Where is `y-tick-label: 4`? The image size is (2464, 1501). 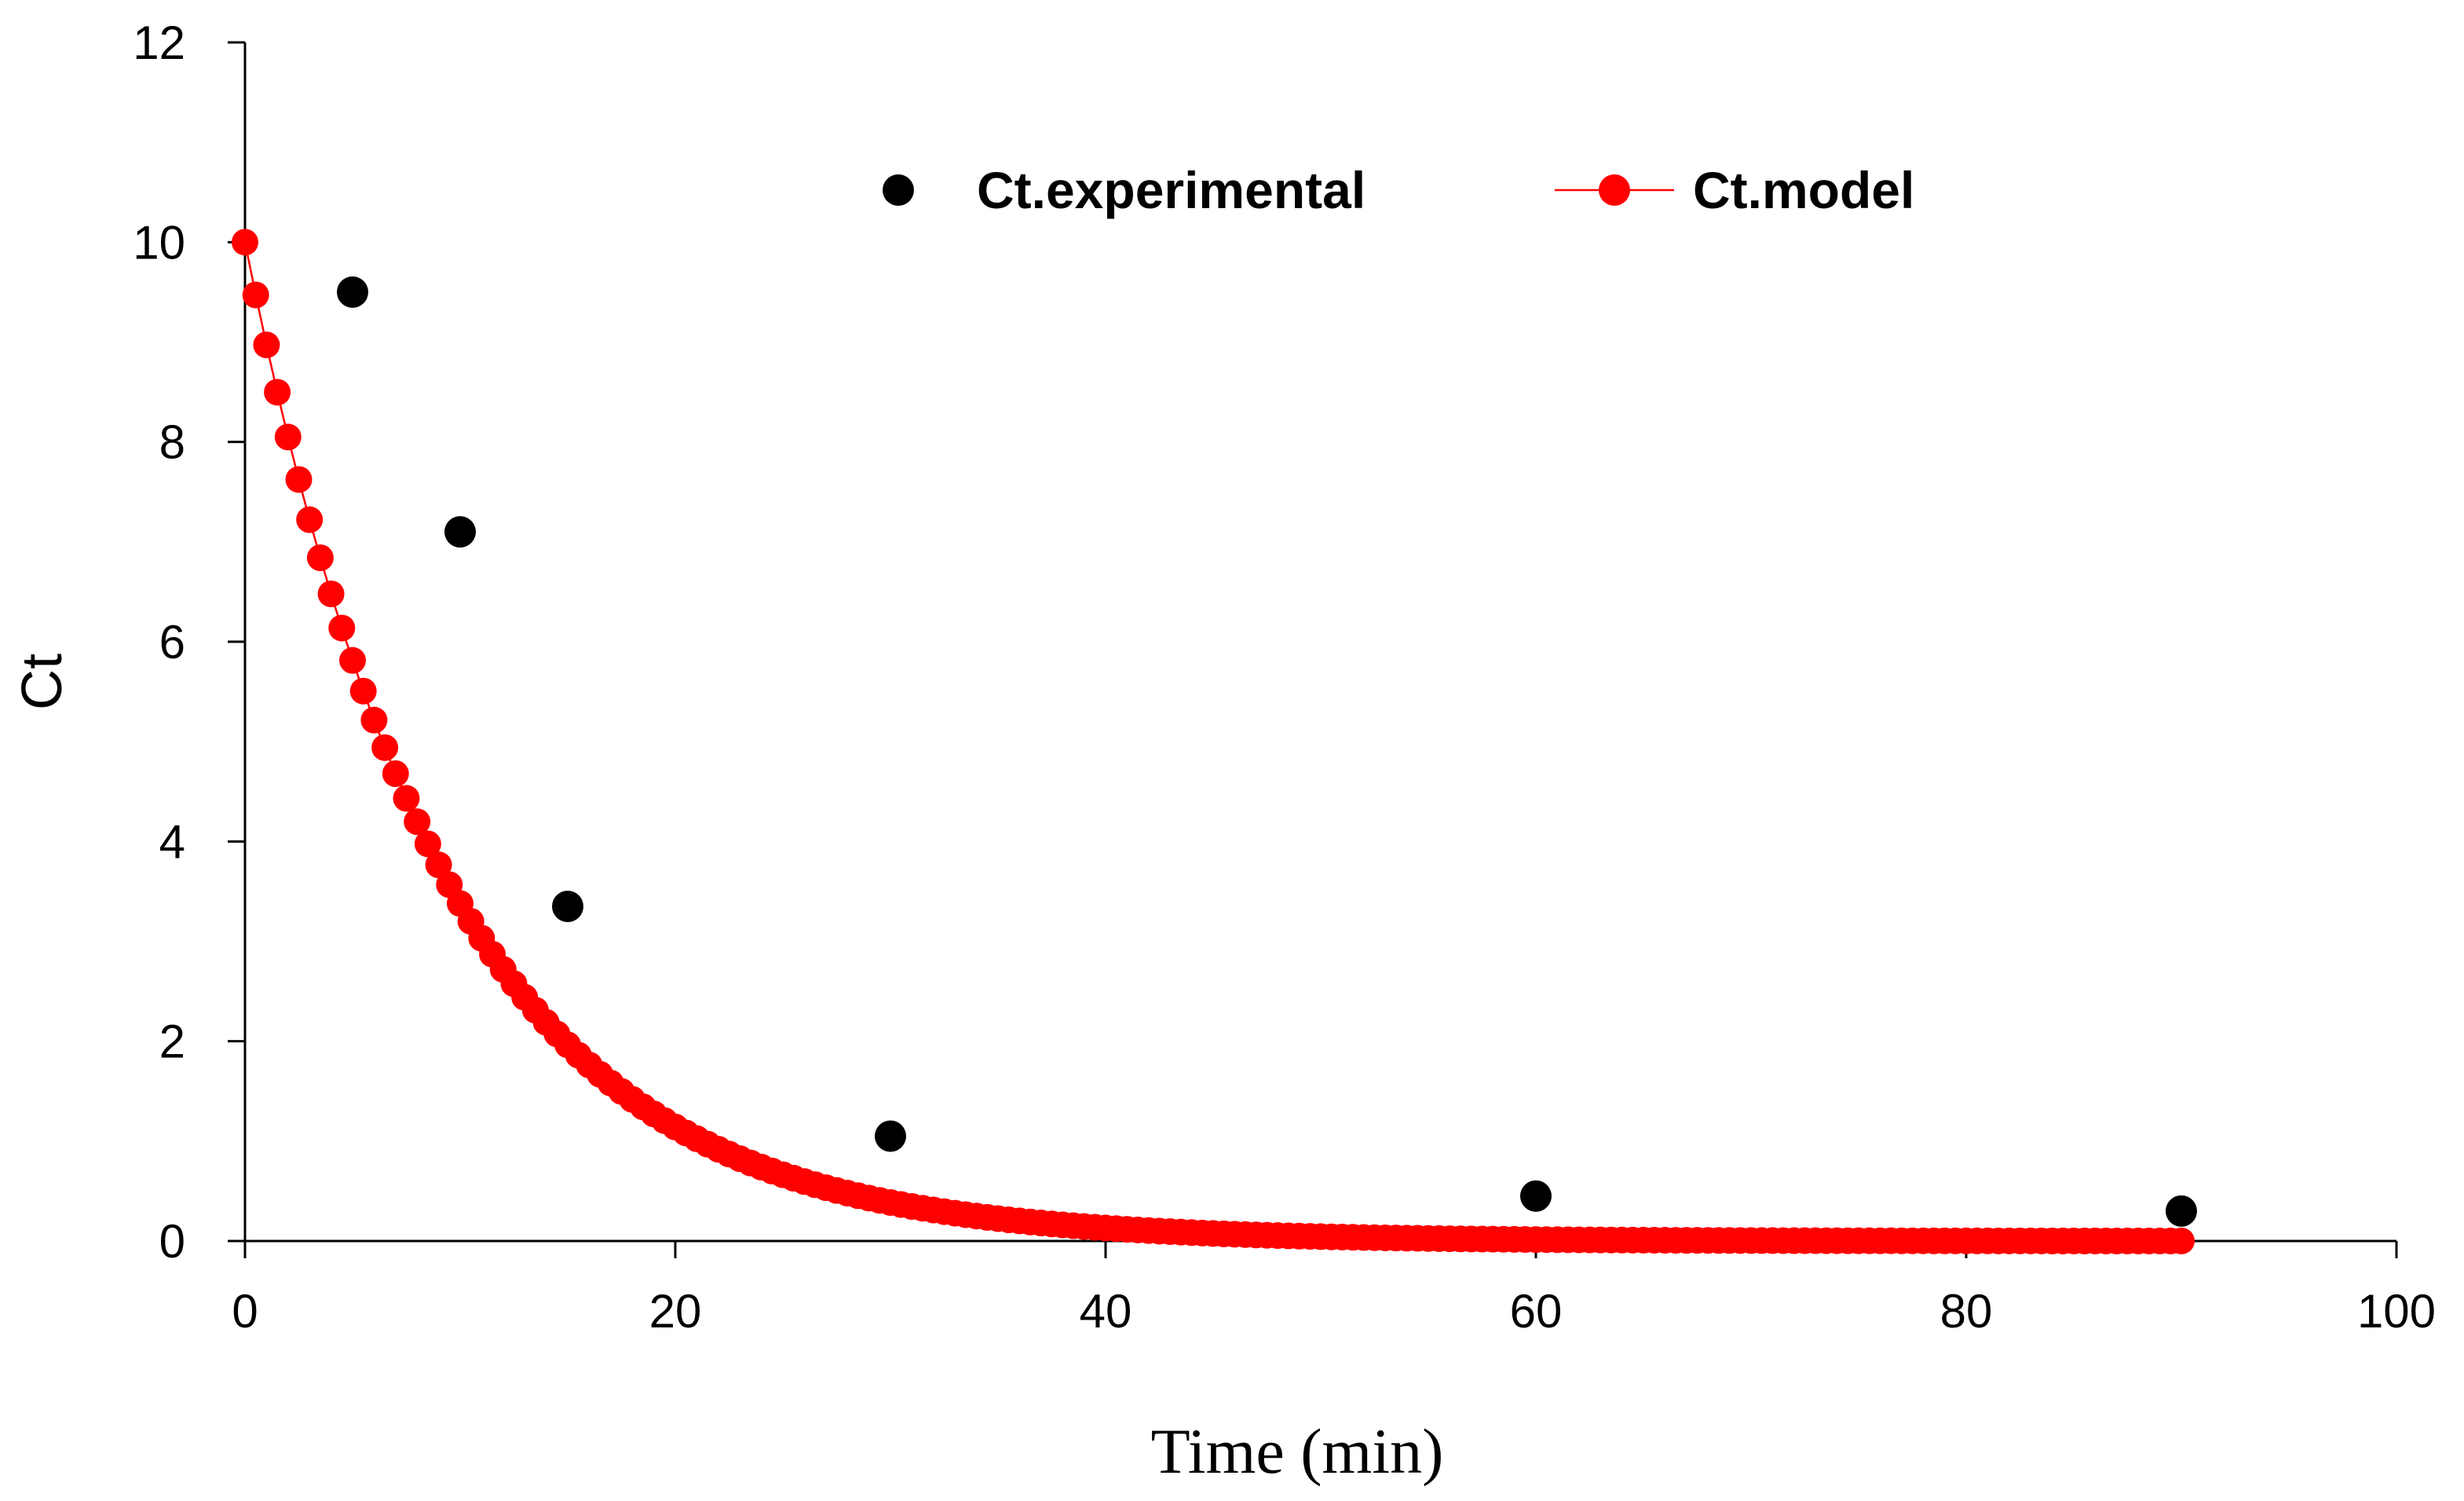
y-tick-label: 4 is located at coordinates (172, 841).